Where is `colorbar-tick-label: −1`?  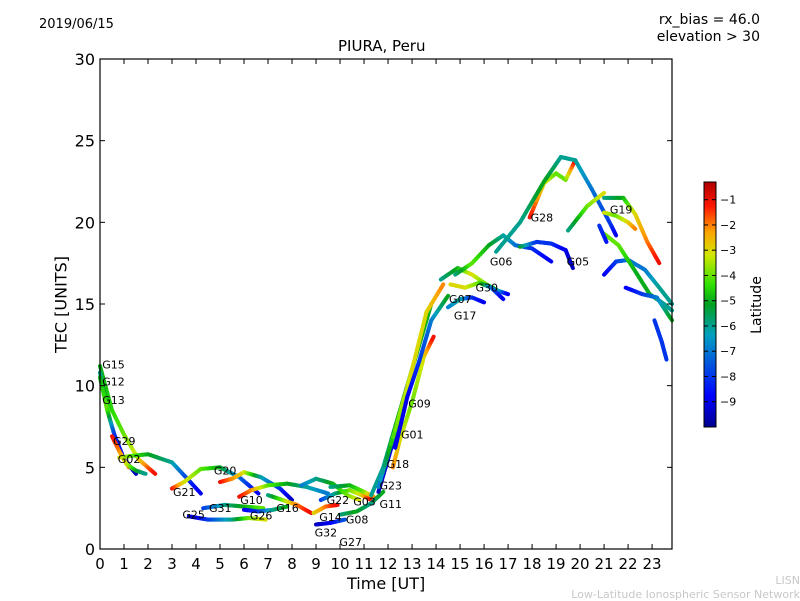 colorbar-tick-label: −1 is located at coordinates (728, 200).